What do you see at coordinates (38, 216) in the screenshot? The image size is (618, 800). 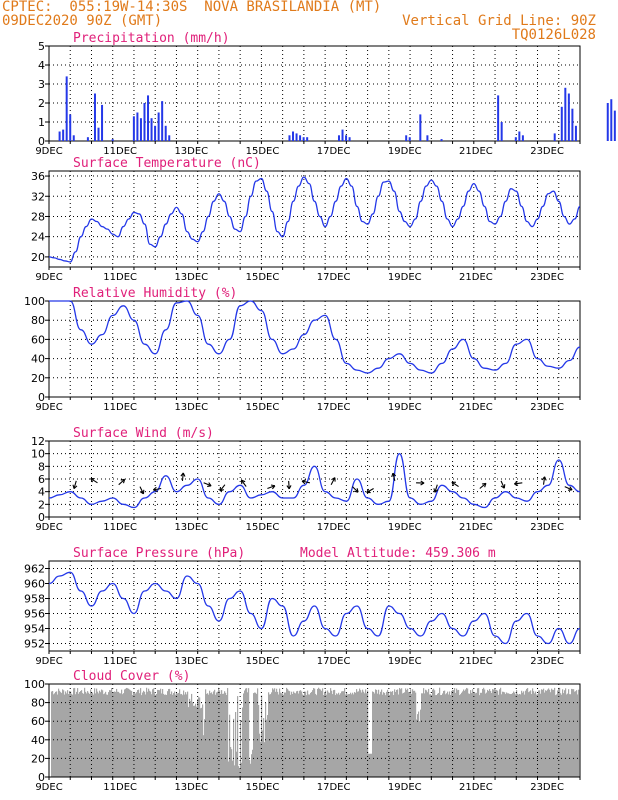 I see `y-tick-label: 28` at bounding box center [38, 216].